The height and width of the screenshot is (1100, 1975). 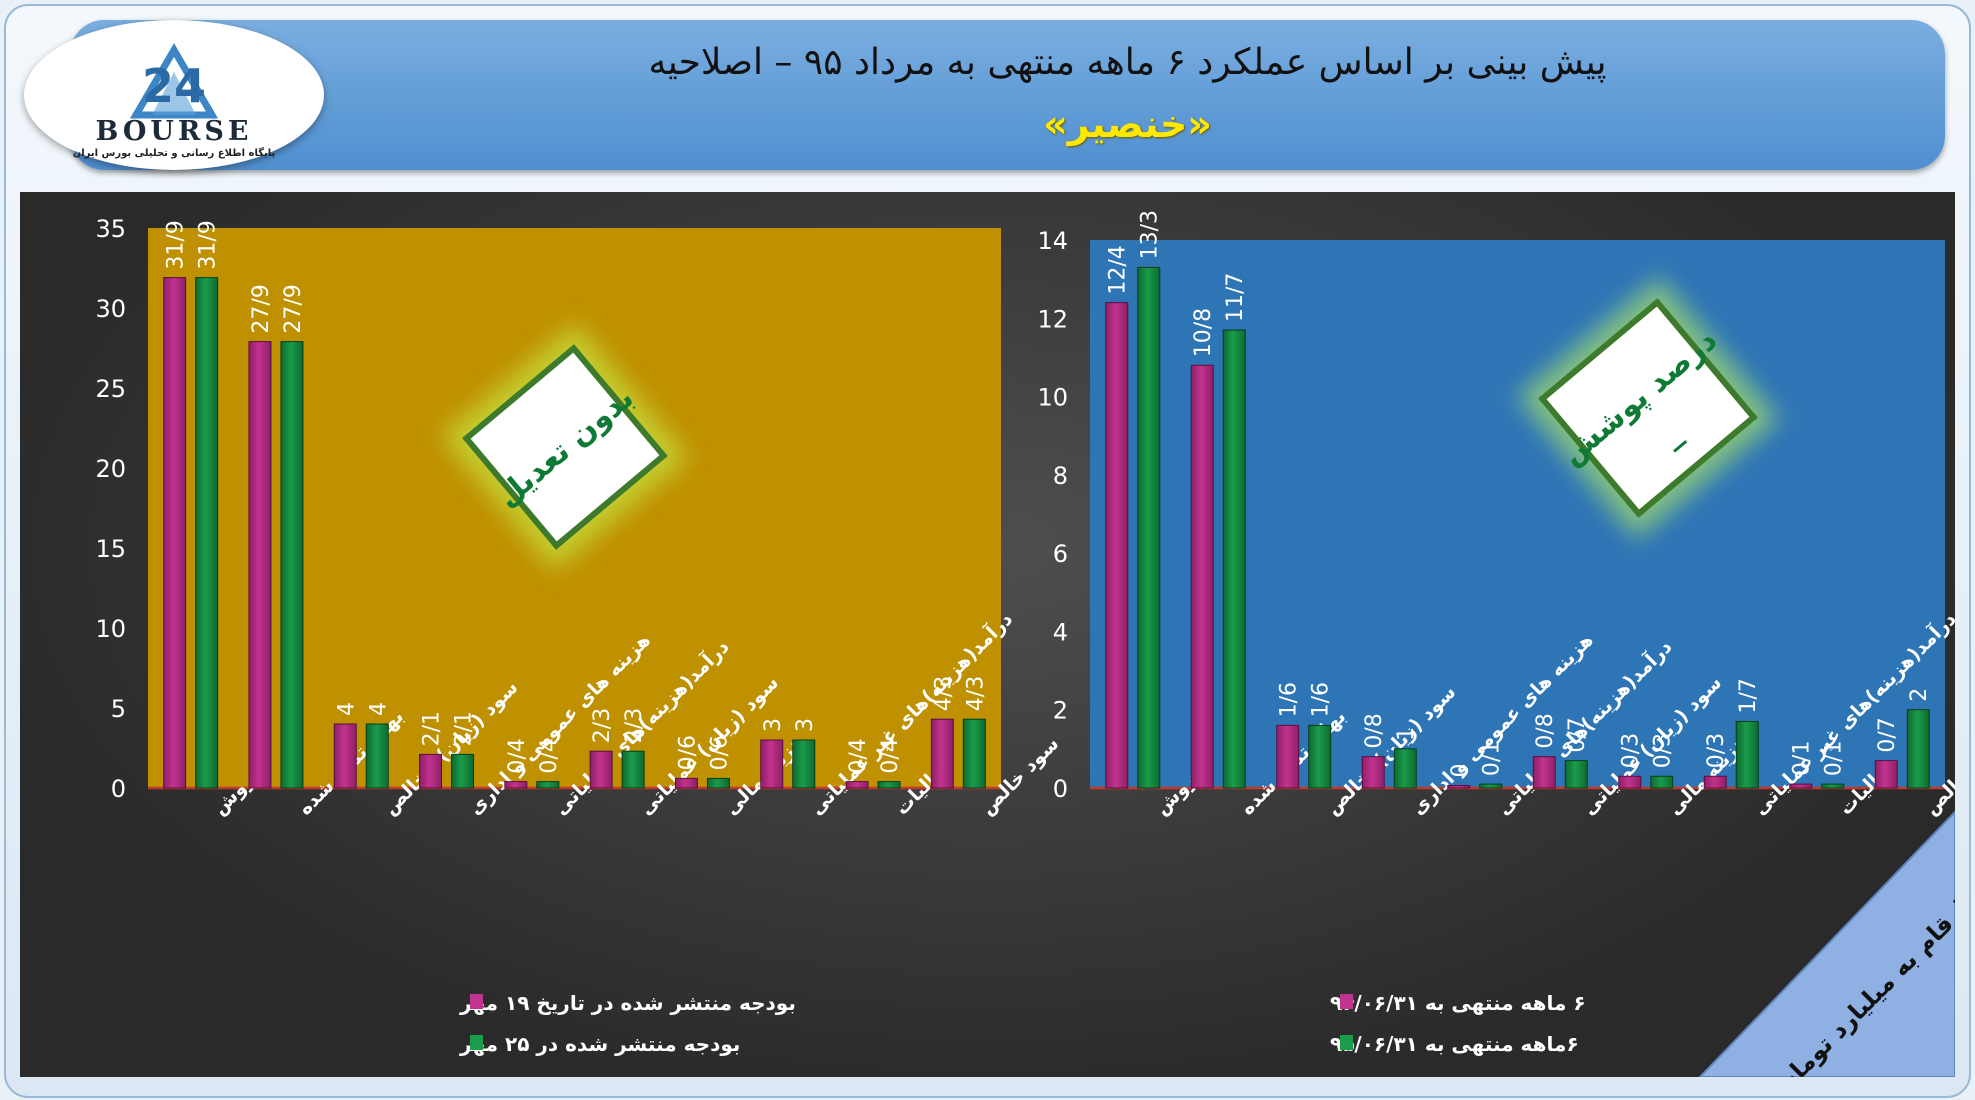 I want to click on y-tick-label: 30, so click(x=110, y=309).